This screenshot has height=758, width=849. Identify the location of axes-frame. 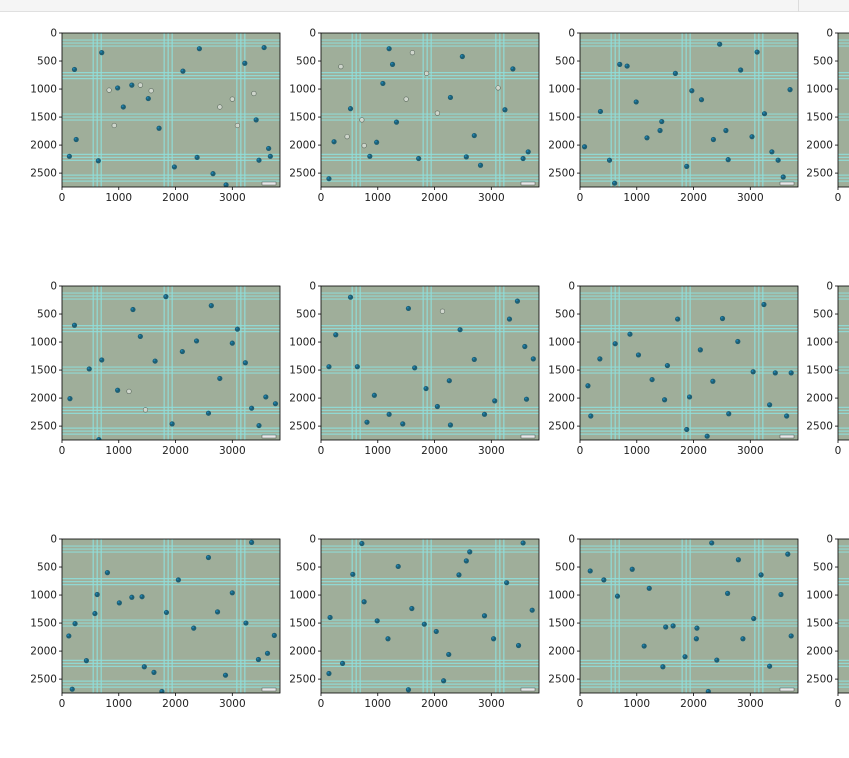
(430, 110).